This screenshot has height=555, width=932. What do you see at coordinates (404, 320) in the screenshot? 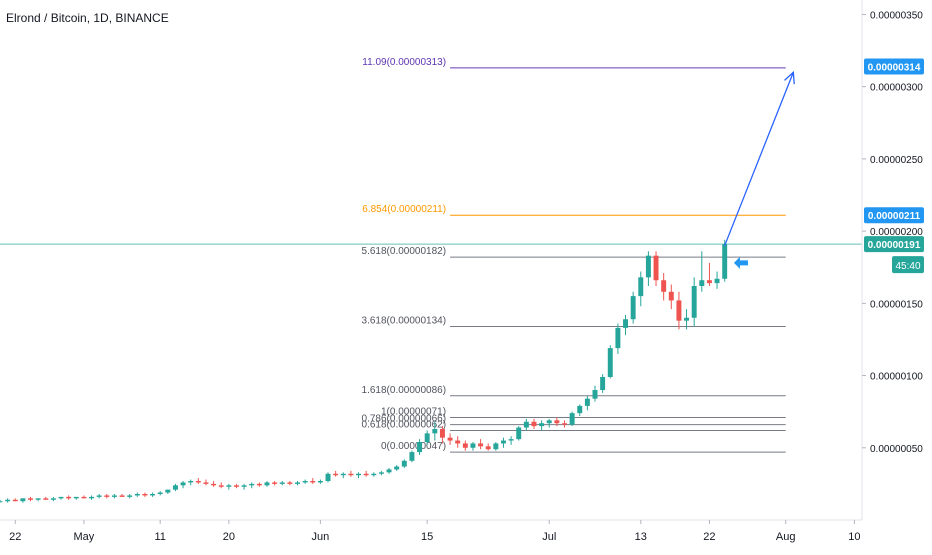
I see `fib-level-label: 3.618(0.00000134)` at bounding box center [404, 320].